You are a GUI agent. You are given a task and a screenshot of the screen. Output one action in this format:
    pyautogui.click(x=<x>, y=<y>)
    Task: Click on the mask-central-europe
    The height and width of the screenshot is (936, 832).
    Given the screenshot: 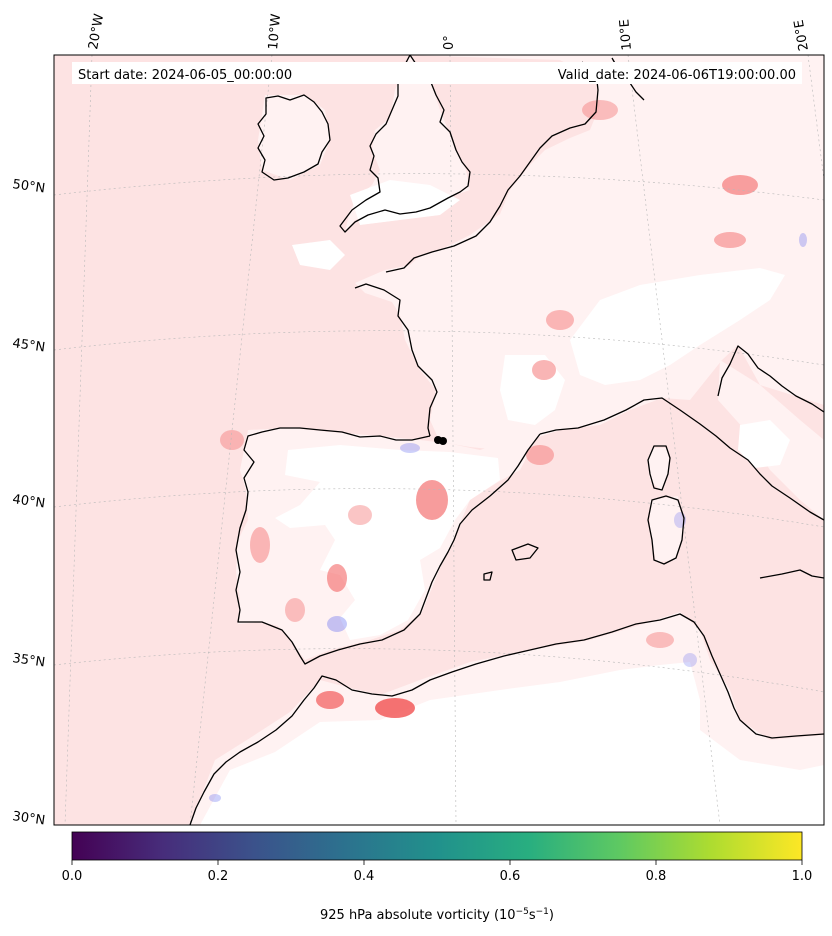 What is the action you would take?
    pyautogui.click(x=532, y=390)
    